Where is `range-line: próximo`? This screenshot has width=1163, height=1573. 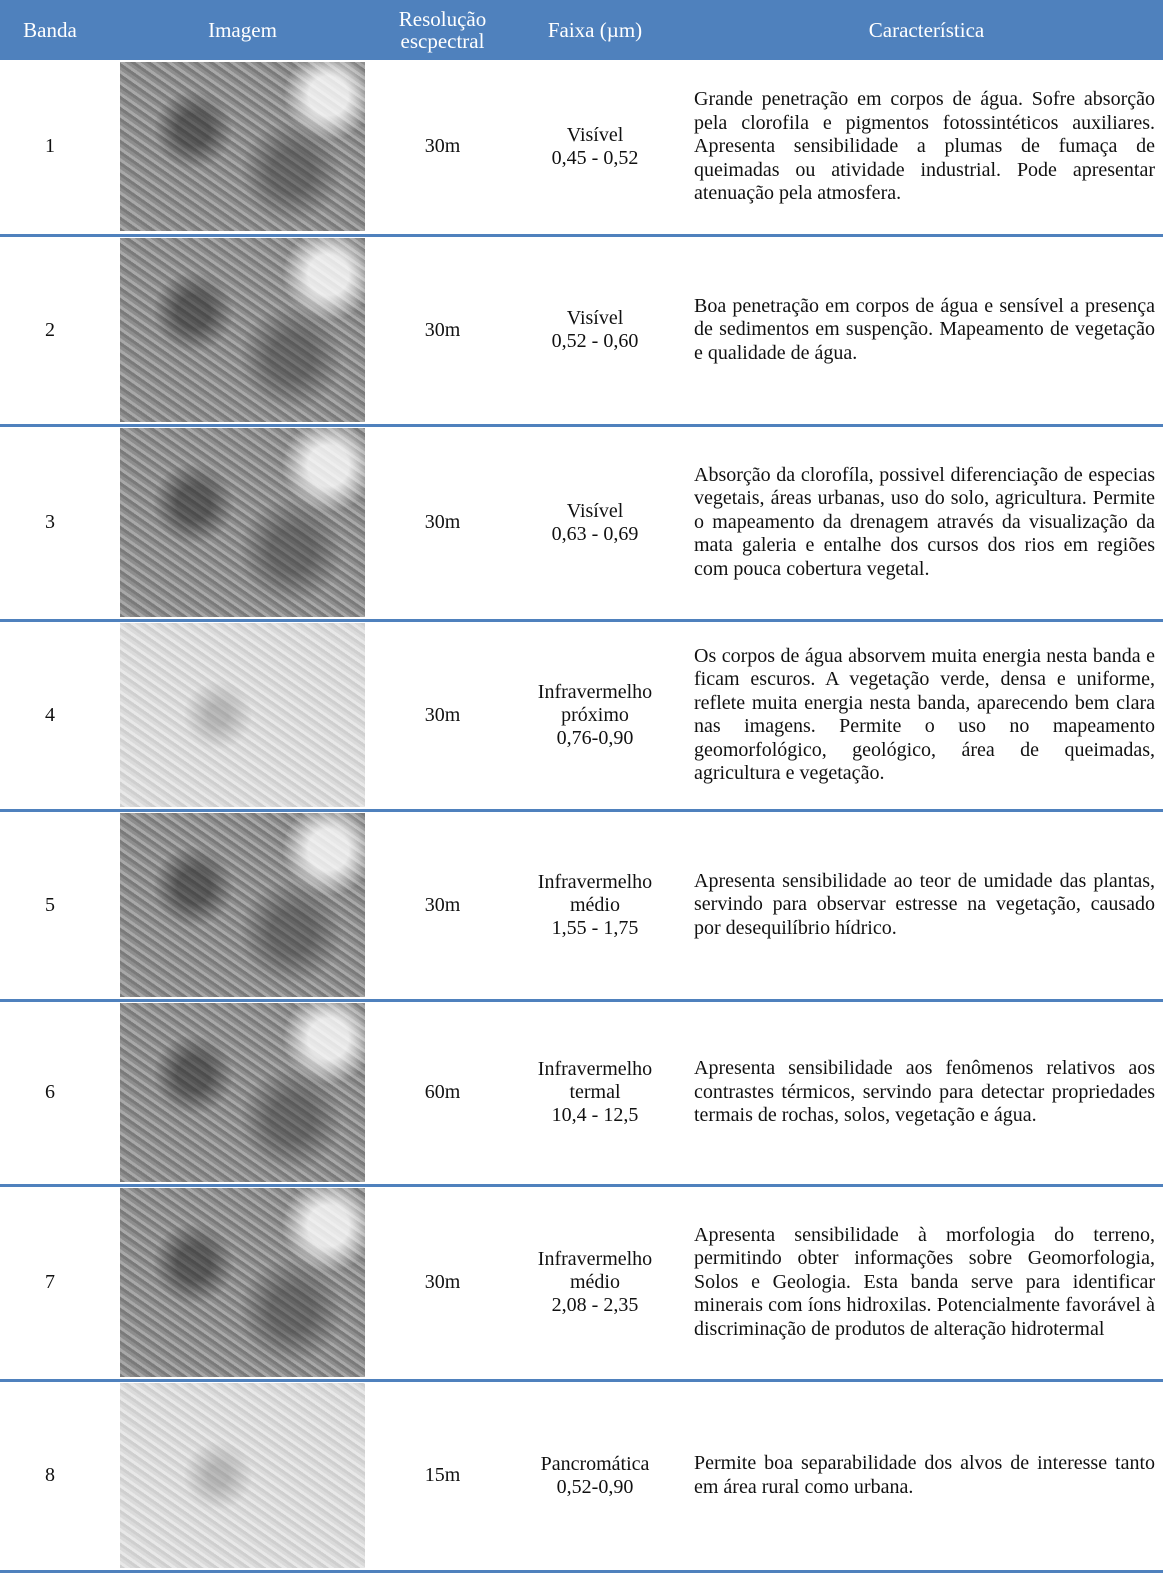
range-line: próximo is located at coordinates (595, 714).